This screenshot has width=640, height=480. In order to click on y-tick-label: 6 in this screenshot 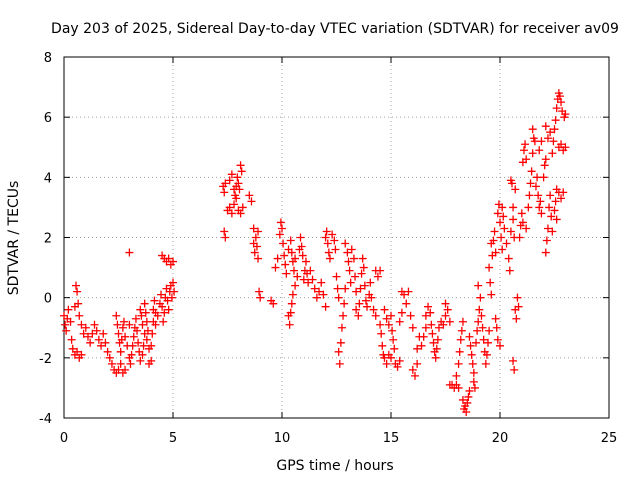, I will do `click(48, 118)`.